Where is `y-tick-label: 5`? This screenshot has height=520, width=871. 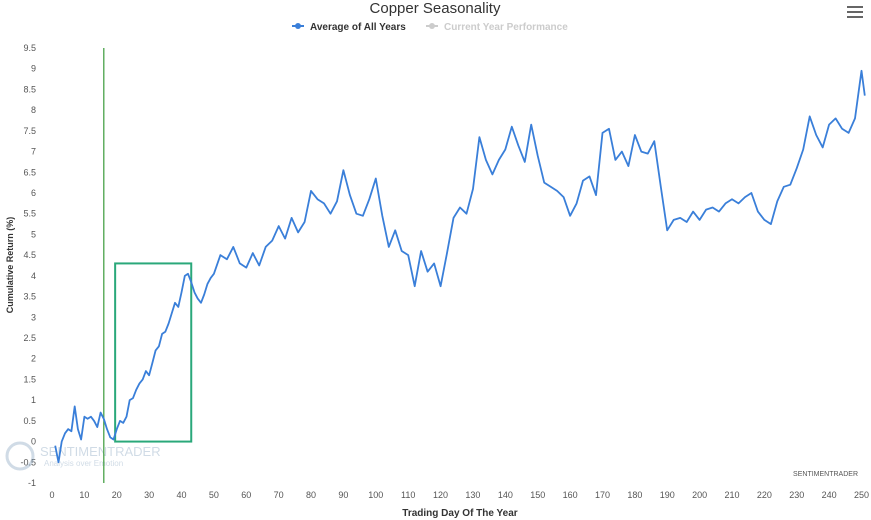 y-tick-label: 5 is located at coordinates (33, 234).